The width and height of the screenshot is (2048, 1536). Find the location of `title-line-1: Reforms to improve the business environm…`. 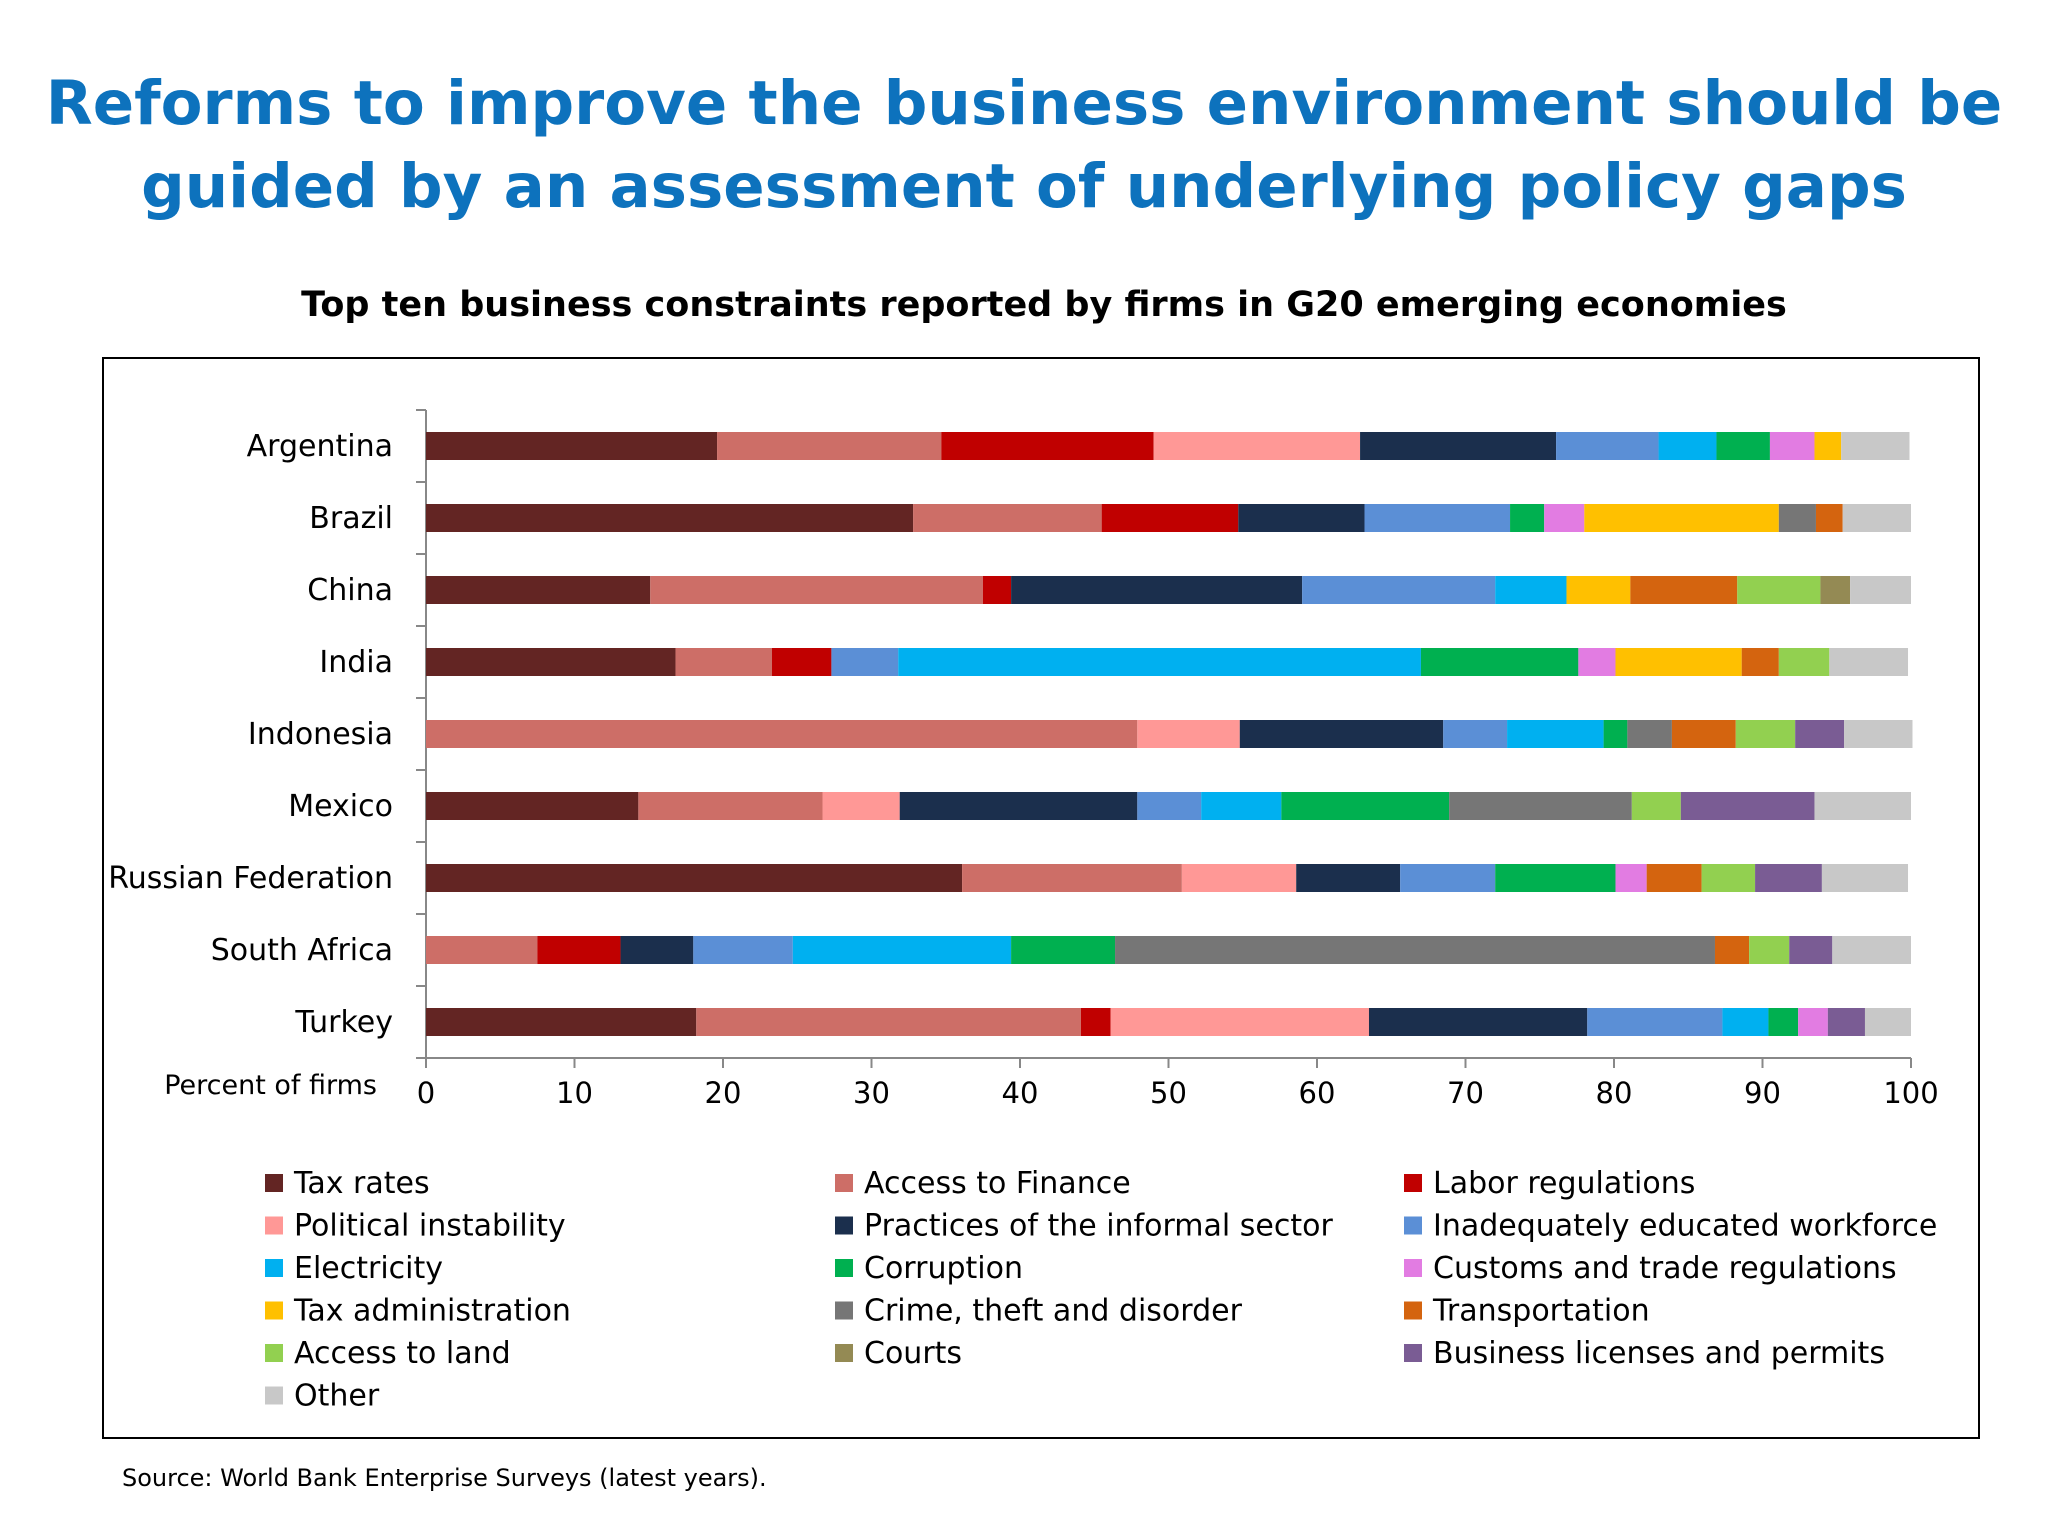

title-line-1: Reforms to improve the business environm… is located at coordinates (1024, 103).